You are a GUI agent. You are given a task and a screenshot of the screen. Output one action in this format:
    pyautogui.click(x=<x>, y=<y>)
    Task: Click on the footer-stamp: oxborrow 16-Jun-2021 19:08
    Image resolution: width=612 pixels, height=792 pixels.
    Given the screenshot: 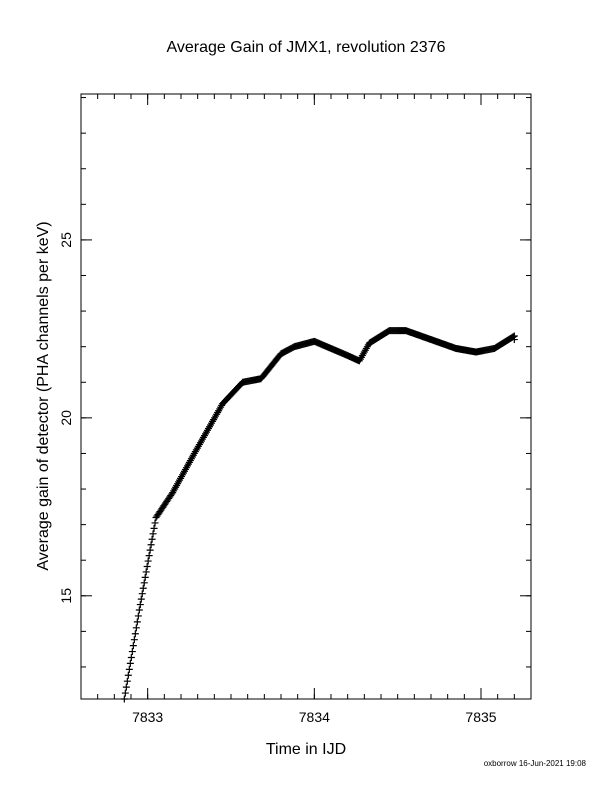 What is the action you would take?
    pyautogui.click(x=535, y=763)
    